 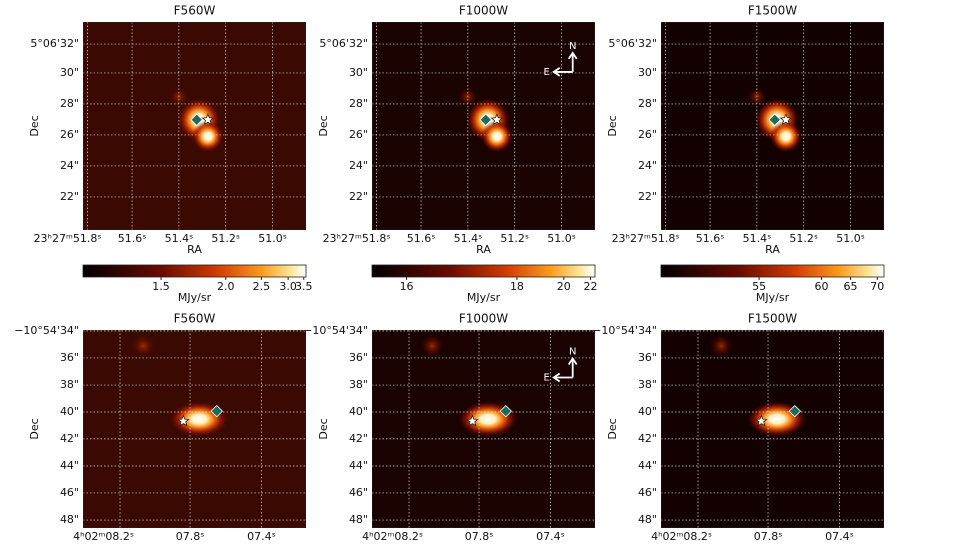 What do you see at coordinates (822, 286) in the screenshot?
I see `colorbar-tick-label: 60` at bounding box center [822, 286].